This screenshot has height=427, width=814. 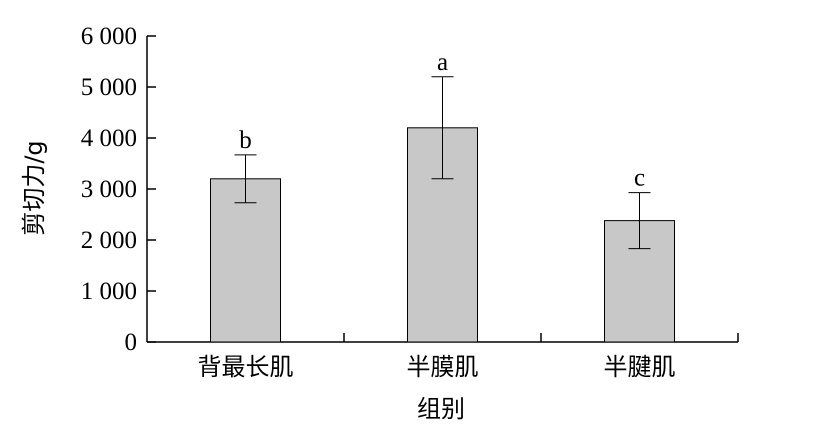 I want to click on x-category-label: 背最长肌, so click(x=246, y=367).